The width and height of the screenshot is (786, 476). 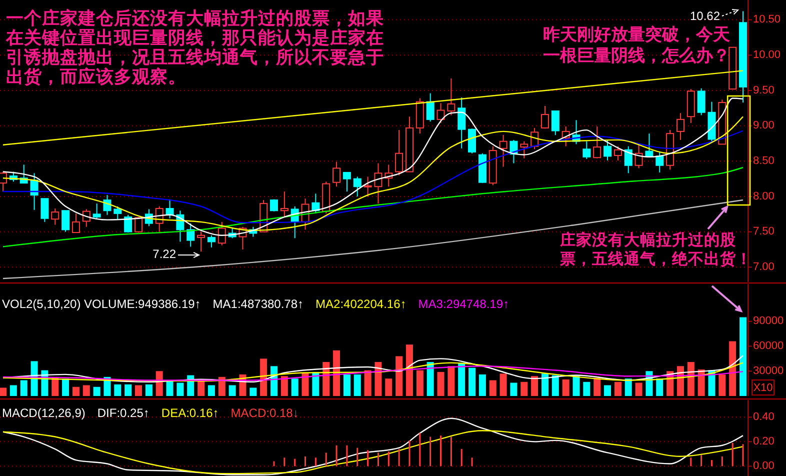 What do you see at coordinates (763, 196) in the screenshot?
I see `y-tick-label: 8.00` at bounding box center [763, 196].